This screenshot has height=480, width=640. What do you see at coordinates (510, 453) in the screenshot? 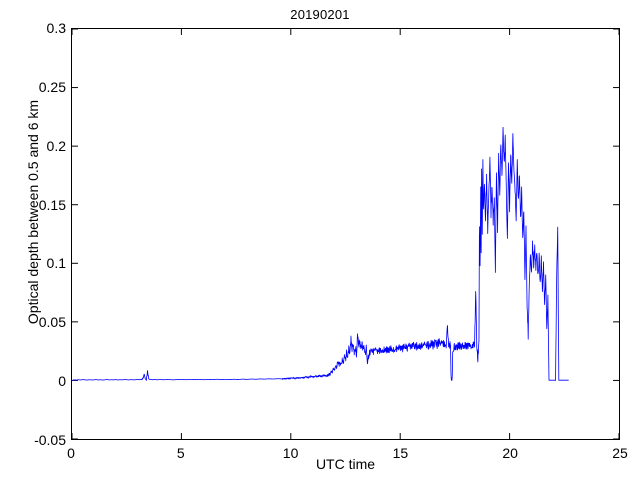
I see `x-tick-label: 20` at bounding box center [510, 453].